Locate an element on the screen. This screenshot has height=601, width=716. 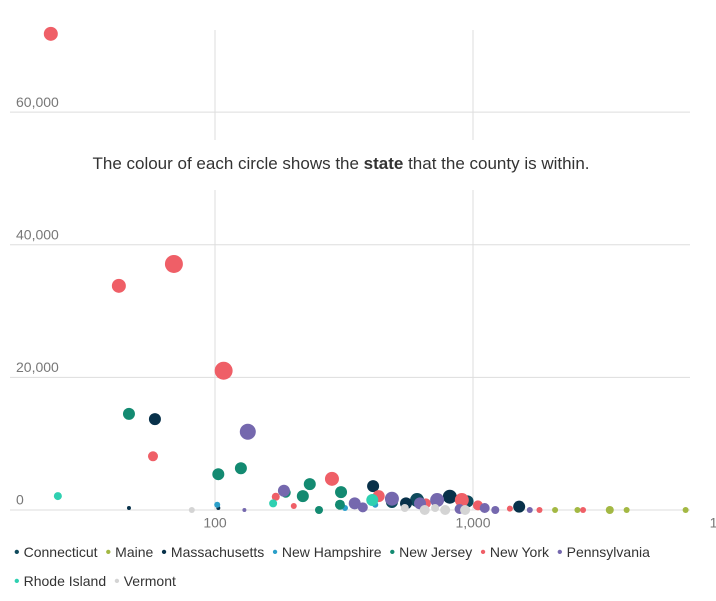
legend-item: • New Jersey is located at coordinates (430, 552).